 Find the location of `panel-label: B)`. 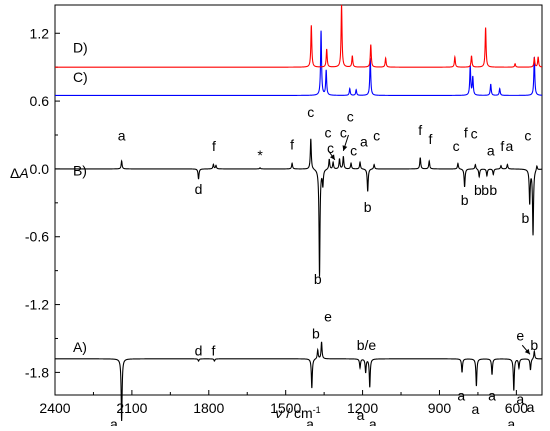

panel-label: B) is located at coordinates (80, 171).